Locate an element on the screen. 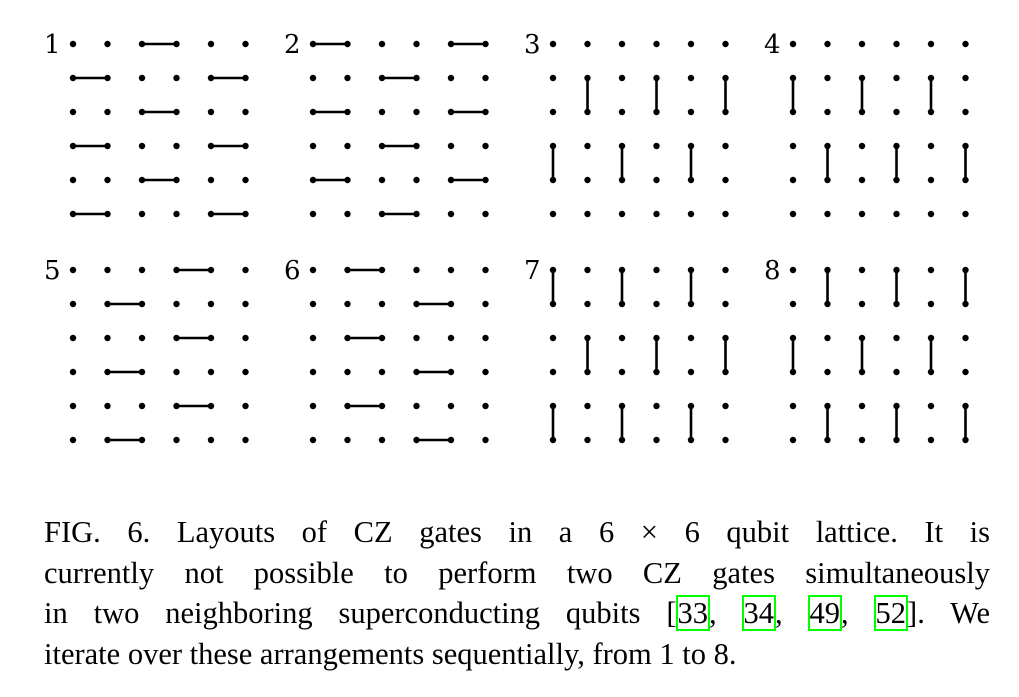  citation-link: 49 is located at coordinates (825, 613).